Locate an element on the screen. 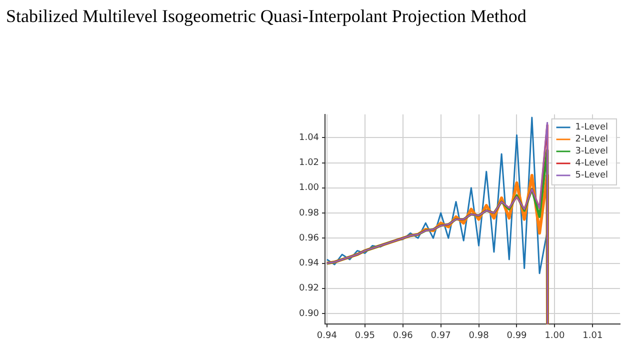  legend-label: 5-Level is located at coordinates (591, 175).